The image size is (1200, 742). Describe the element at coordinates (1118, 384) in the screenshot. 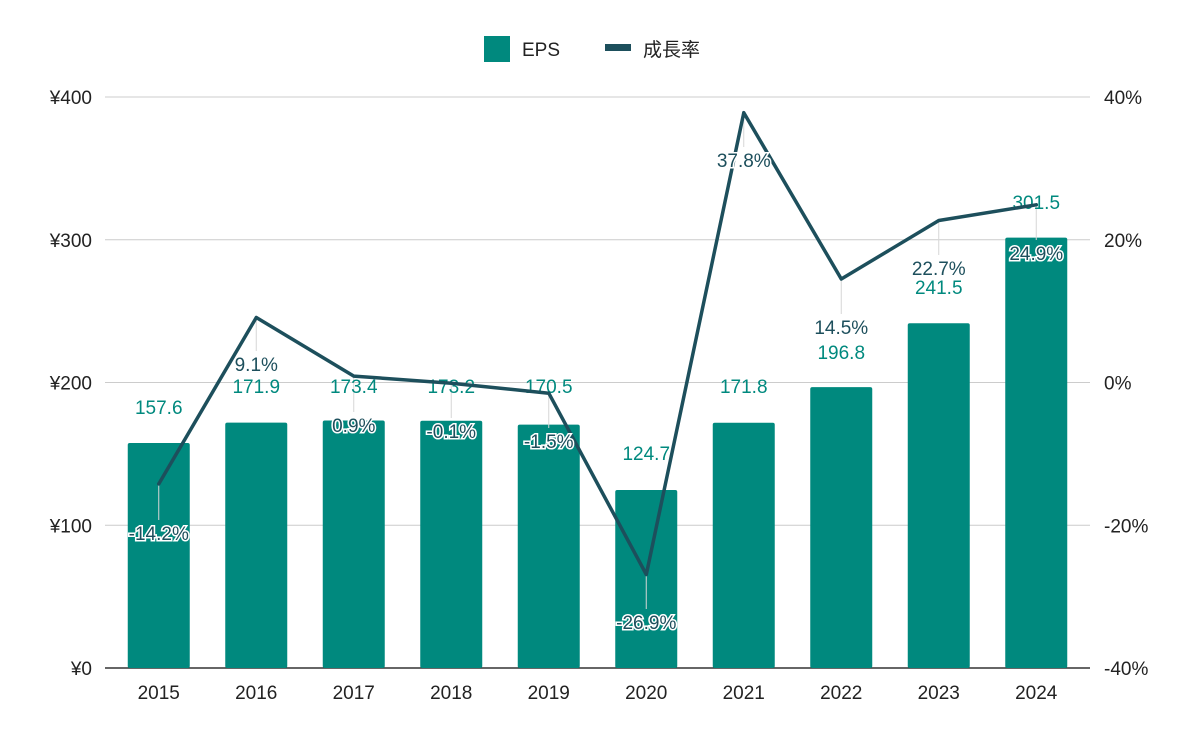

I see `right-tick-label: 0%` at that location.